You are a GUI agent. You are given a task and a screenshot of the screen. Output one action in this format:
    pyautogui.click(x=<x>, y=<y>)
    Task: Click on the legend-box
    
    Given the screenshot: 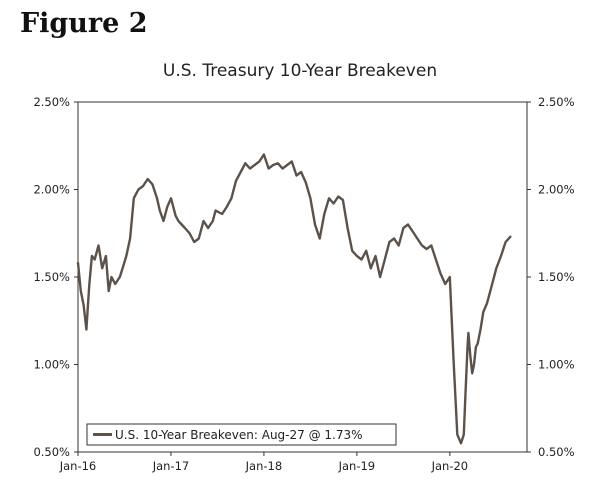 What is the action you would take?
    pyautogui.click(x=241, y=434)
    